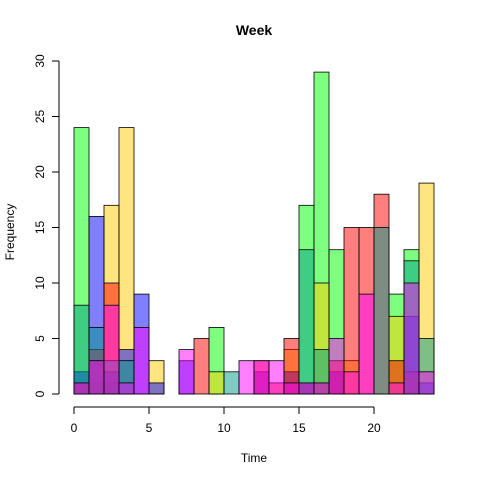 The width and height of the screenshot is (480, 480). Describe the element at coordinates (149, 428) in the screenshot. I see `x-tick-label: 5` at that location.